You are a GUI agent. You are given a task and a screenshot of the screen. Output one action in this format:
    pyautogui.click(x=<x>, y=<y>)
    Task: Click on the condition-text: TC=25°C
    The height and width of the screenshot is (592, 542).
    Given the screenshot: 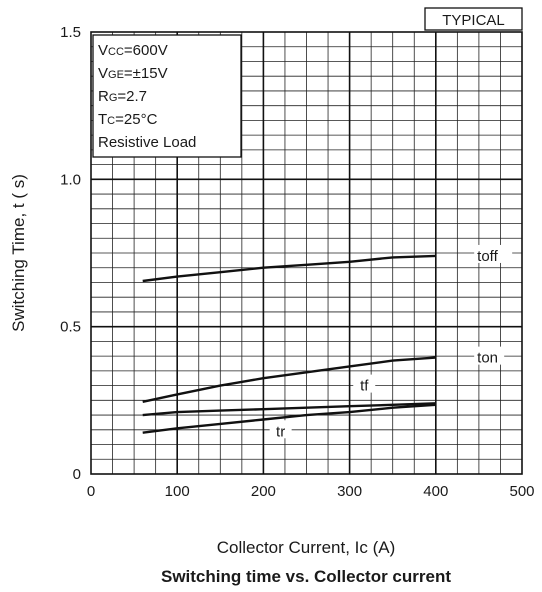 What is the action you would take?
    pyautogui.click(x=128, y=119)
    